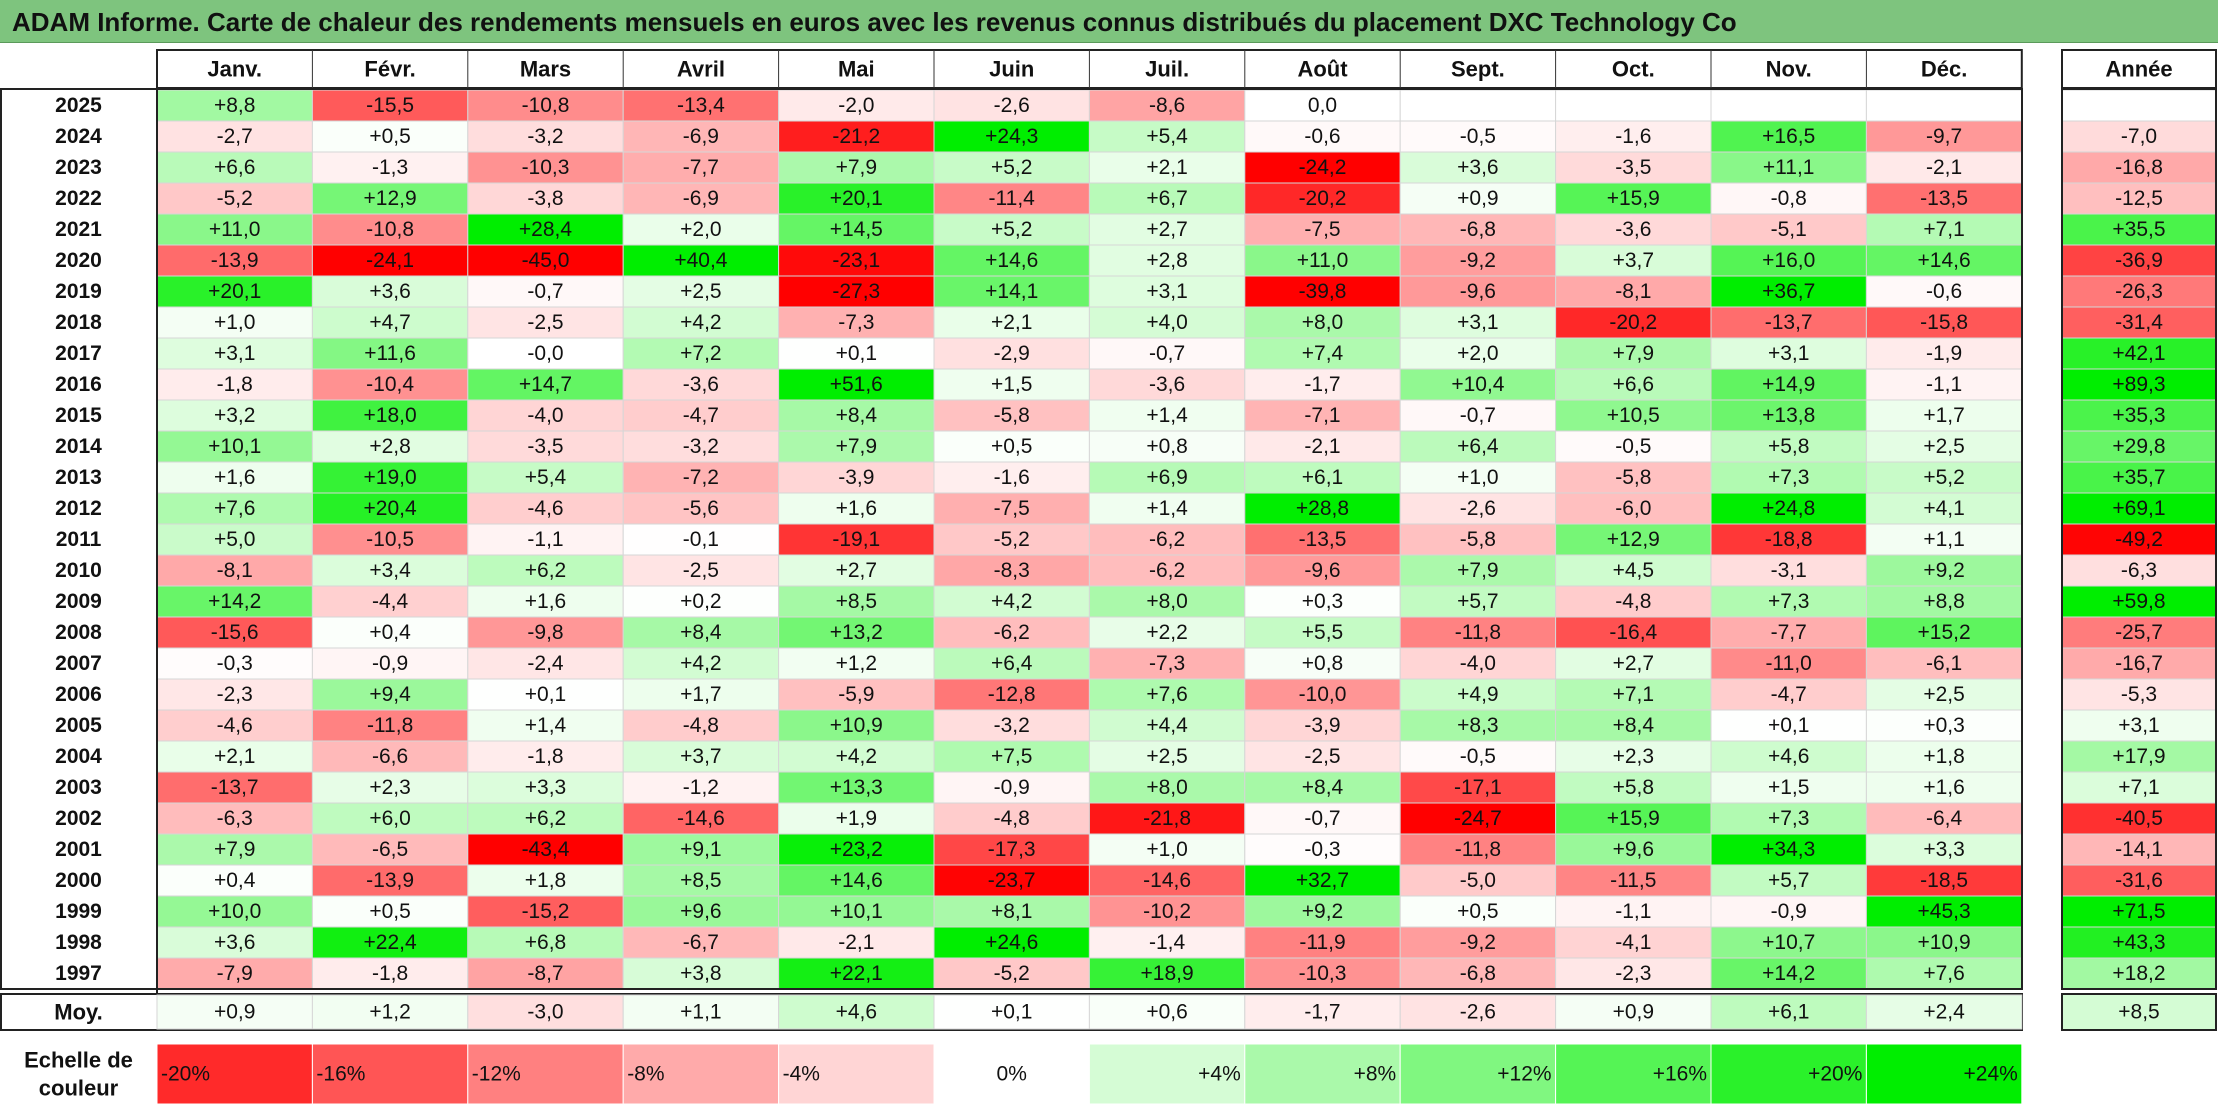 This screenshot has height=1106, width=2218. I want to click on heatmap-cell-label: +2,8, so click(1166, 260).